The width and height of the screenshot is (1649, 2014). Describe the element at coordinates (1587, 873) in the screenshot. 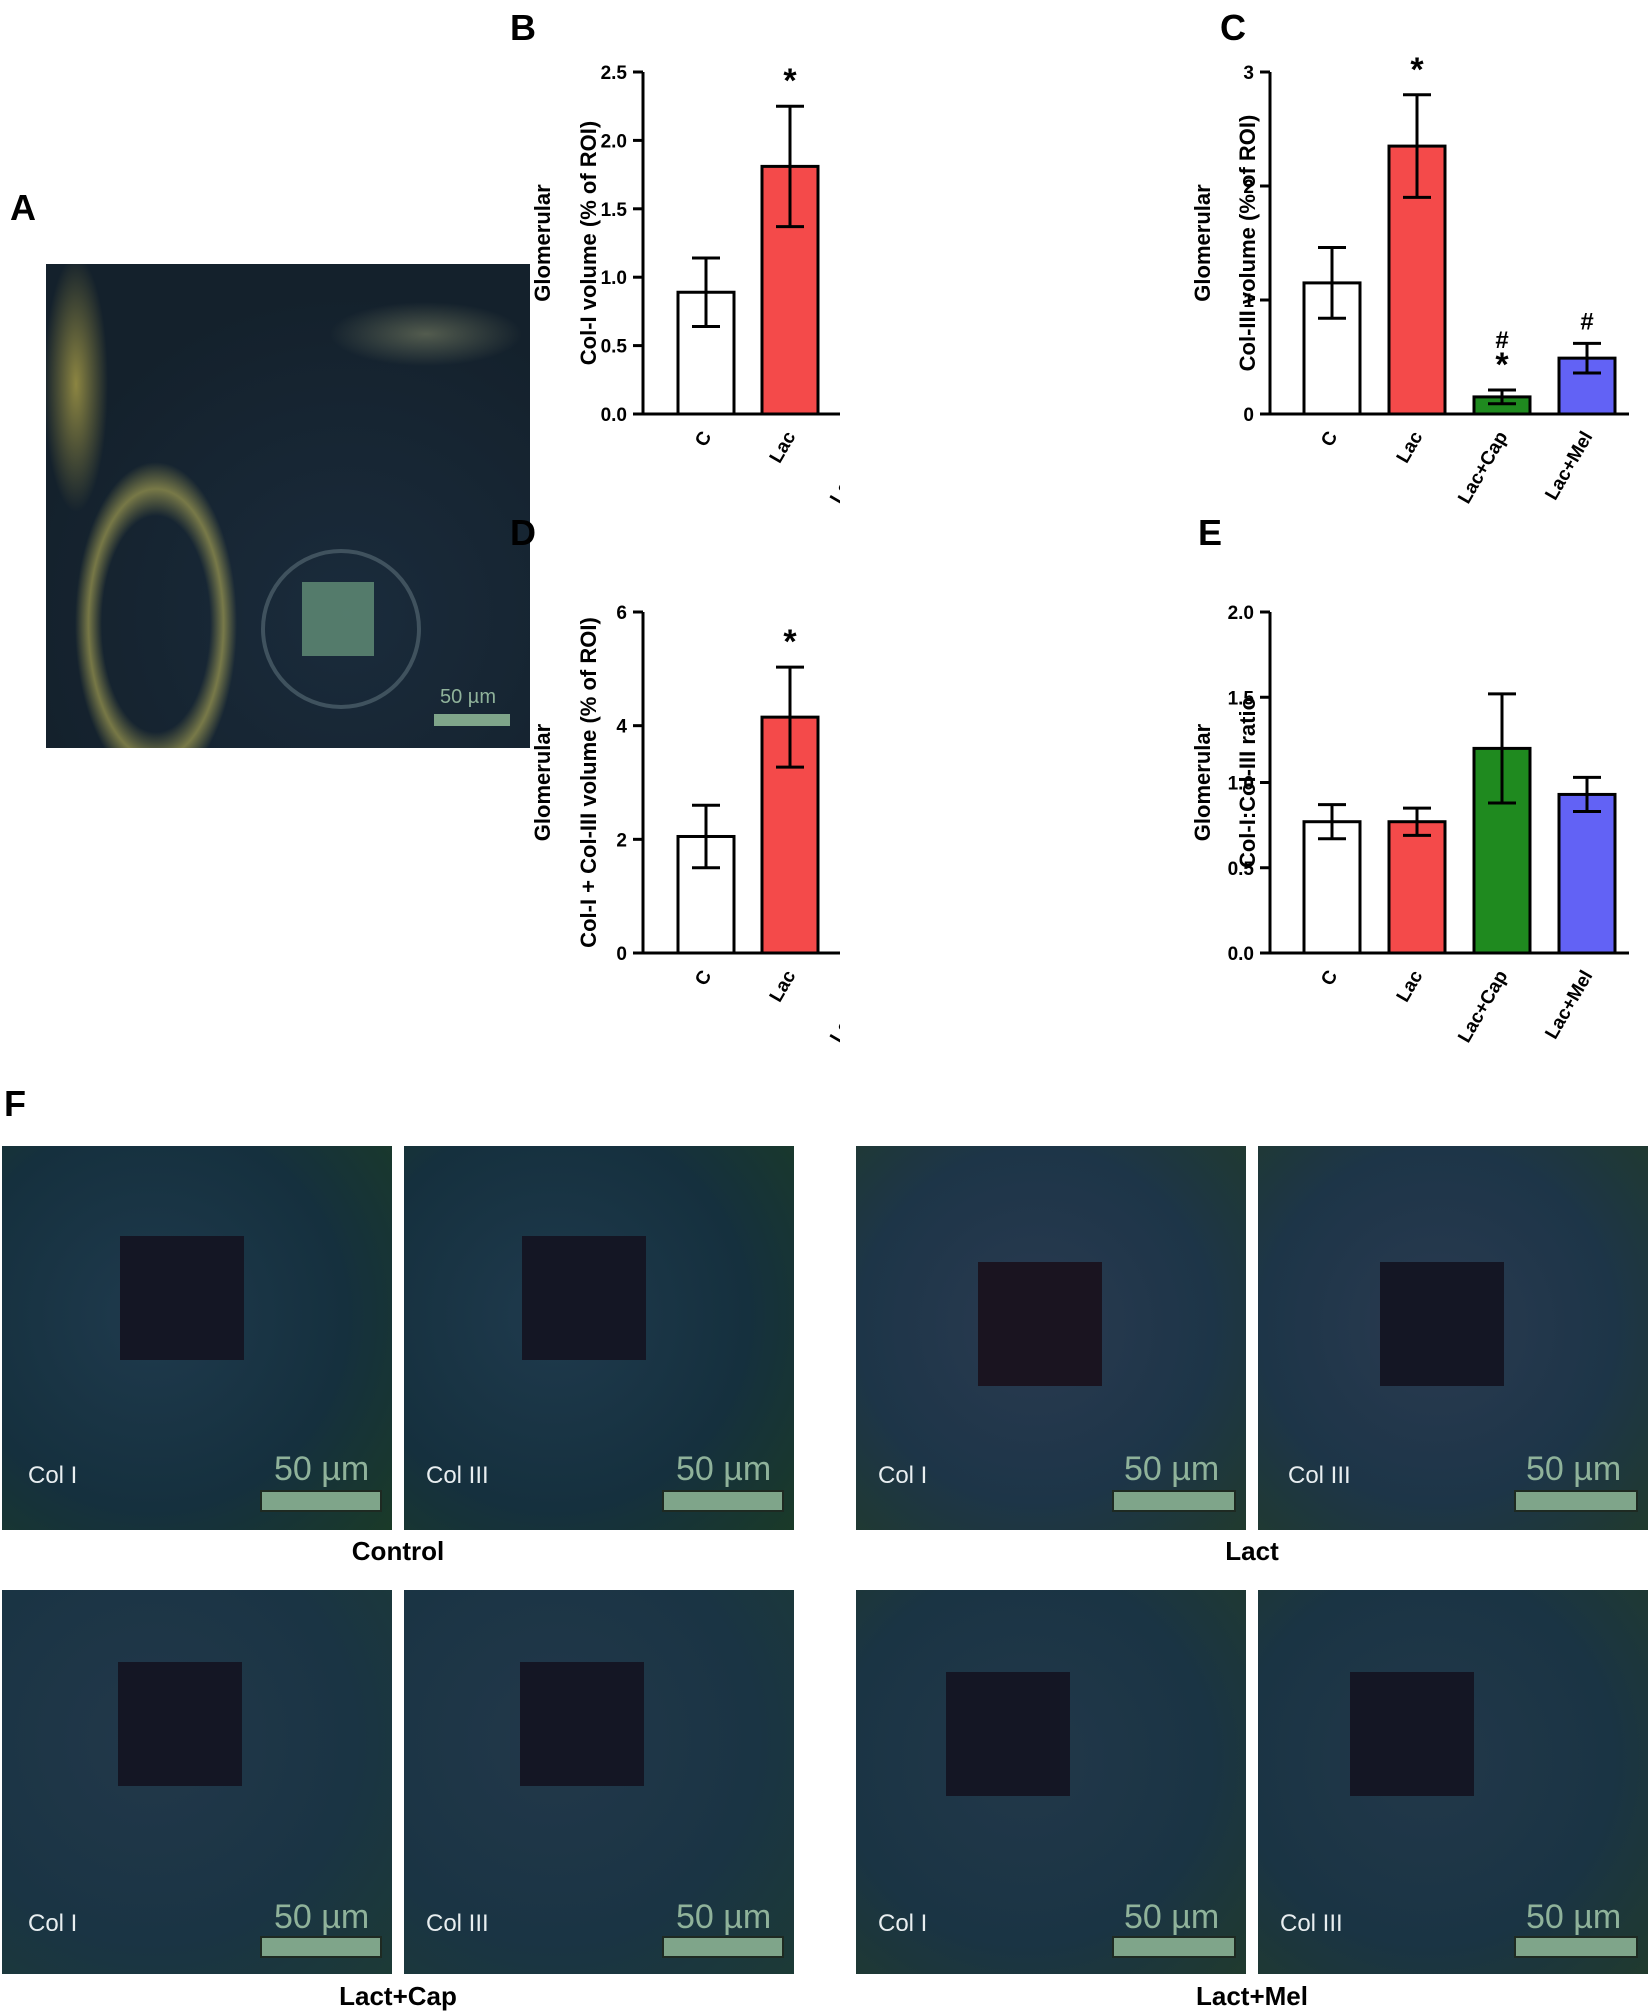

I see `bar-lac-mel` at that location.